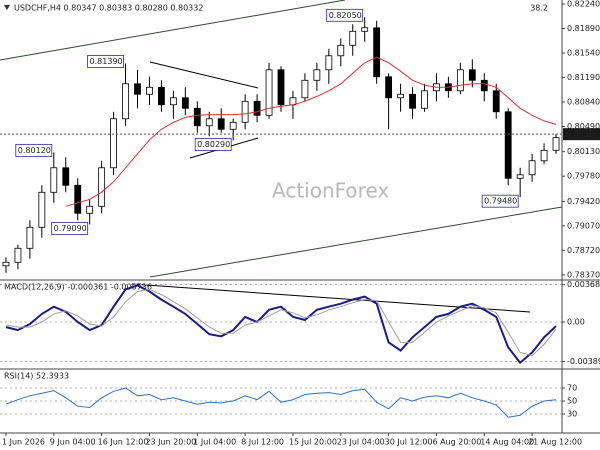 The image size is (600, 450). What do you see at coordinates (583, 225) in the screenshot?
I see `y-tick-label: 0.79070` at bounding box center [583, 225].